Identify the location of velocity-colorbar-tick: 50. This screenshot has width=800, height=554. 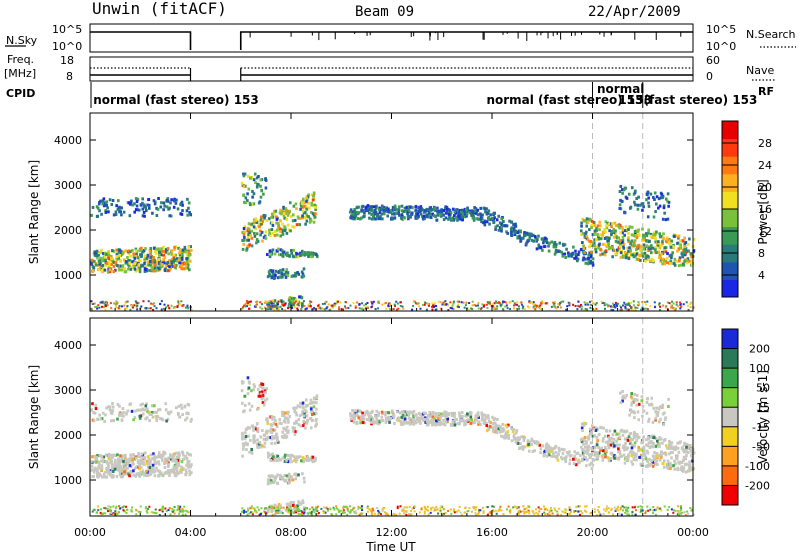
(763, 388).